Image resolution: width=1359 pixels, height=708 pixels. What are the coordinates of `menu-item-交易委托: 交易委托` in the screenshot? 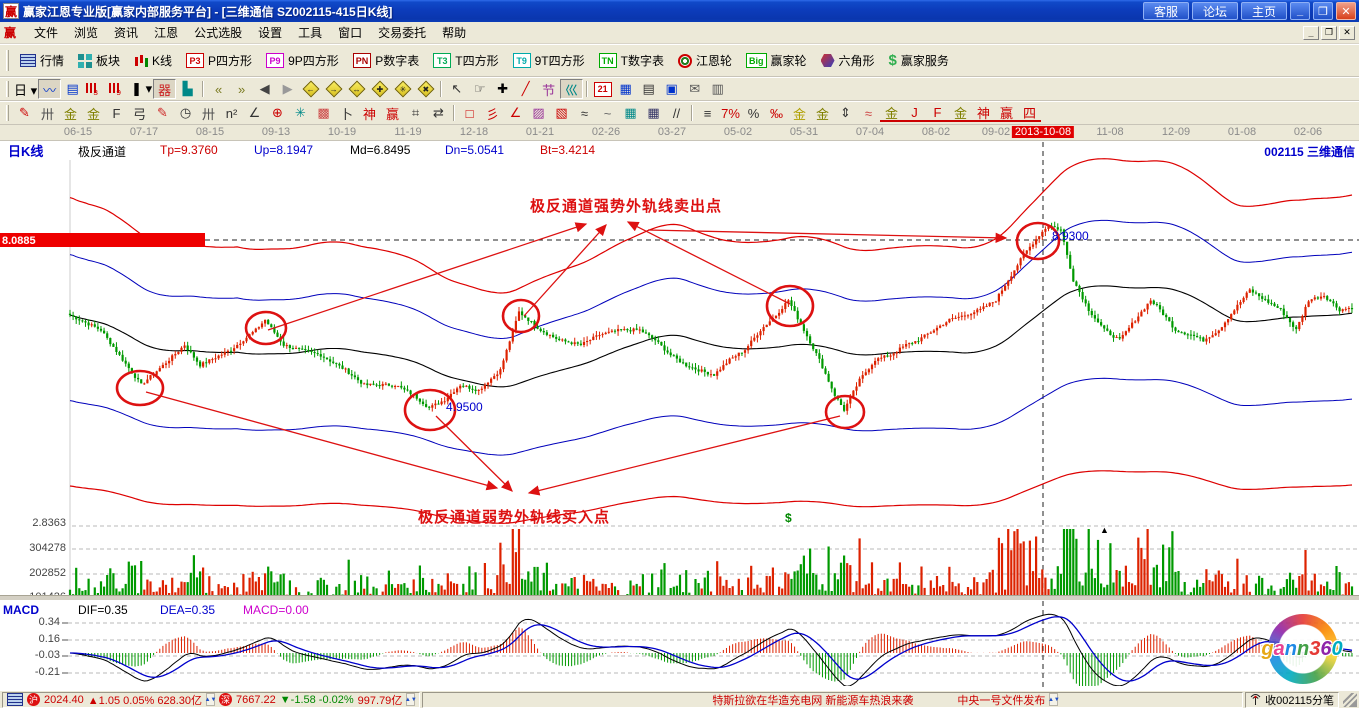 It's located at (402, 33).